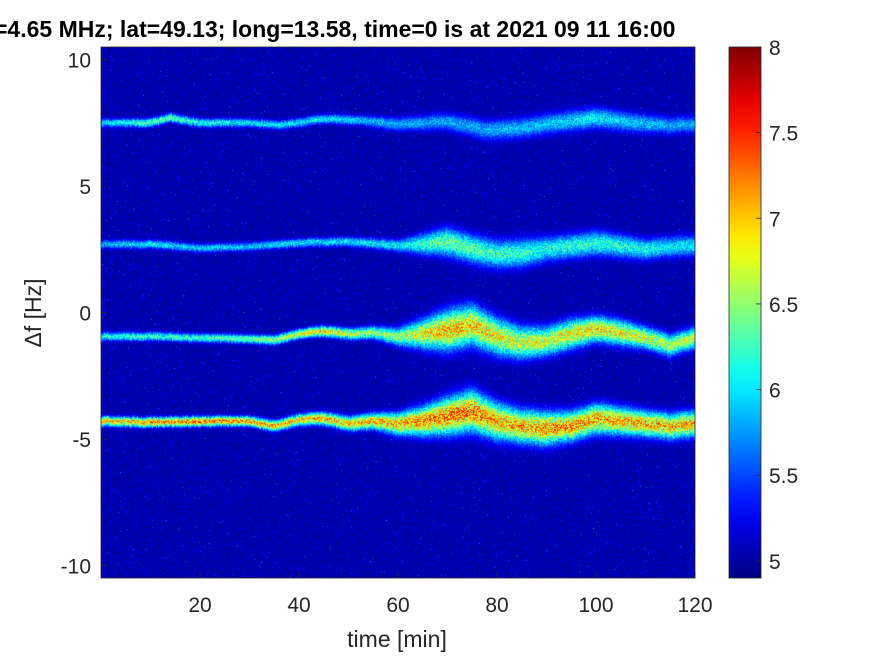 This screenshot has width=875, height=656. I want to click on colorbar-ticks: 5 5.5 6 6.5 7 7.5 8, so click(777, 305).